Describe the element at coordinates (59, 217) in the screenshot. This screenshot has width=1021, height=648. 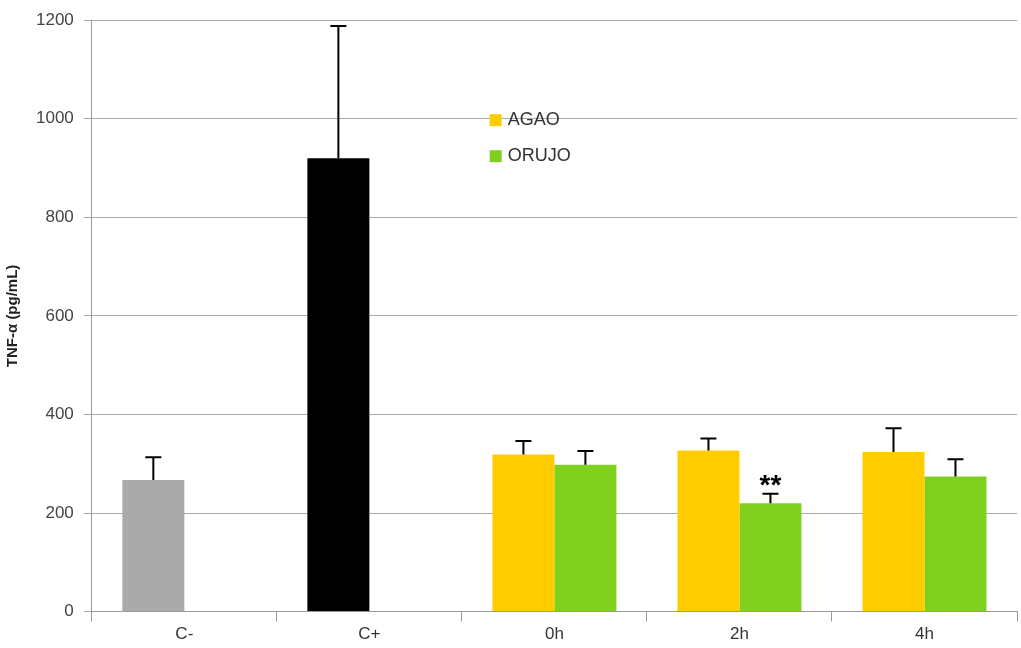
I see `y-tick-label: 800` at that location.